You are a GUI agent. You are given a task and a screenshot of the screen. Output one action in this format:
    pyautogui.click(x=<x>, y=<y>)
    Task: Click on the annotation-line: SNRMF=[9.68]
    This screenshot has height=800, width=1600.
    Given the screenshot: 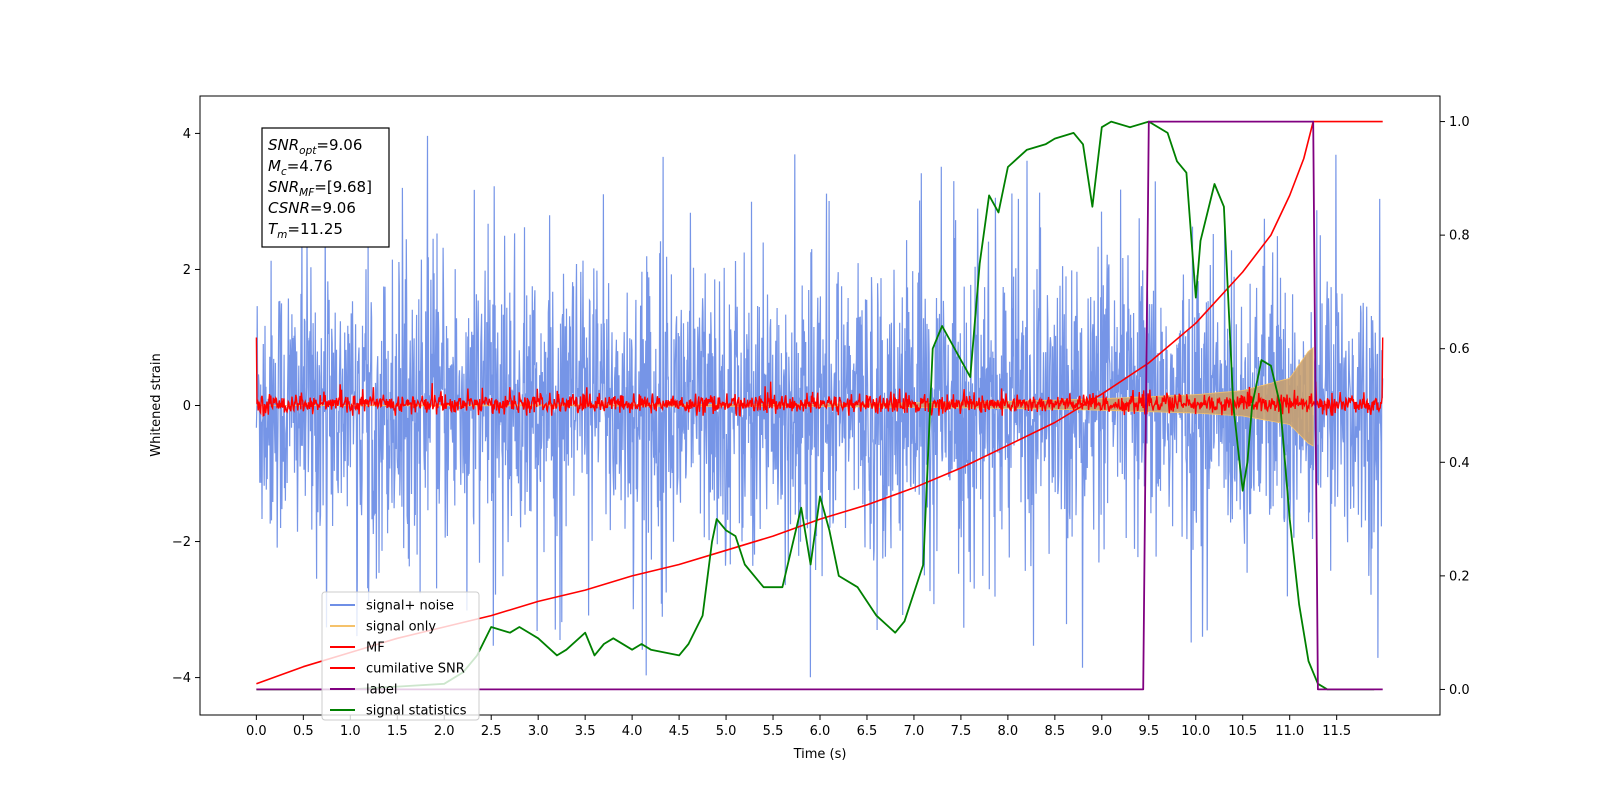 What is the action you would take?
    pyautogui.click(x=320, y=188)
    